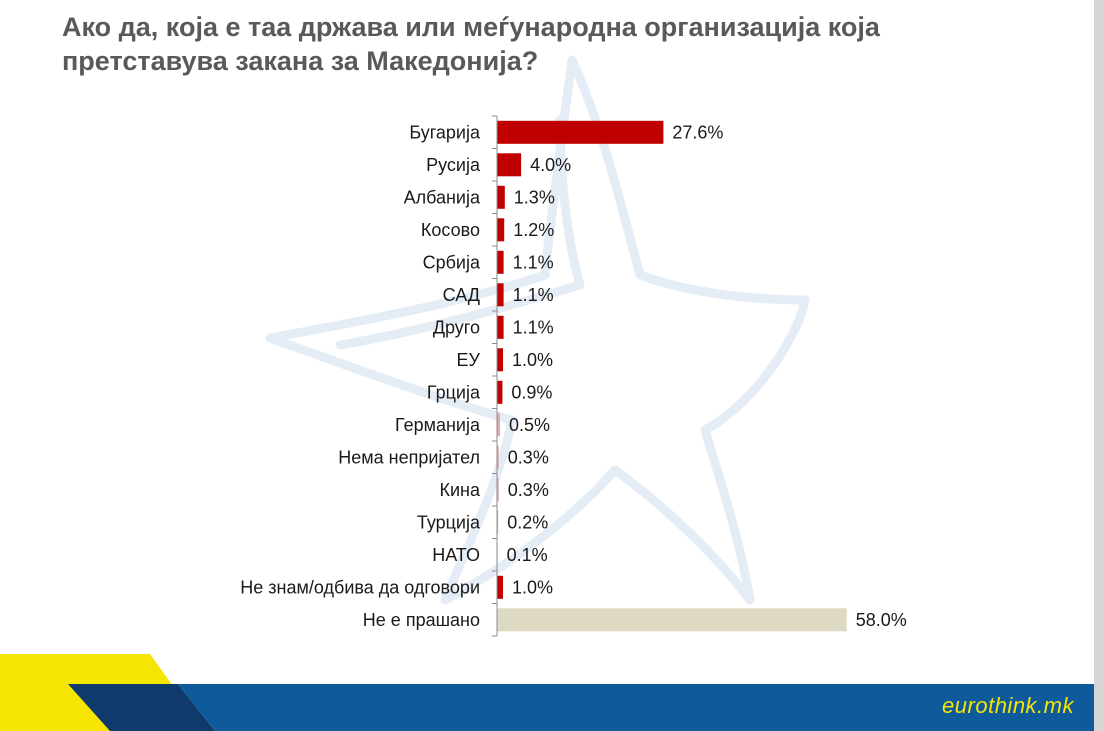  What do you see at coordinates (454, 392) in the screenshot?
I see `category-label: Грција` at bounding box center [454, 392].